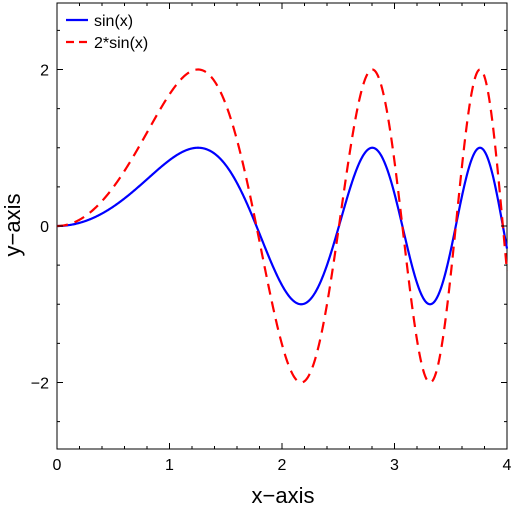 This screenshot has width=514, height=508. What do you see at coordinates (40, 383) in the screenshot?
I see `y-tick-label: −2` at bounding box center [40, 383].